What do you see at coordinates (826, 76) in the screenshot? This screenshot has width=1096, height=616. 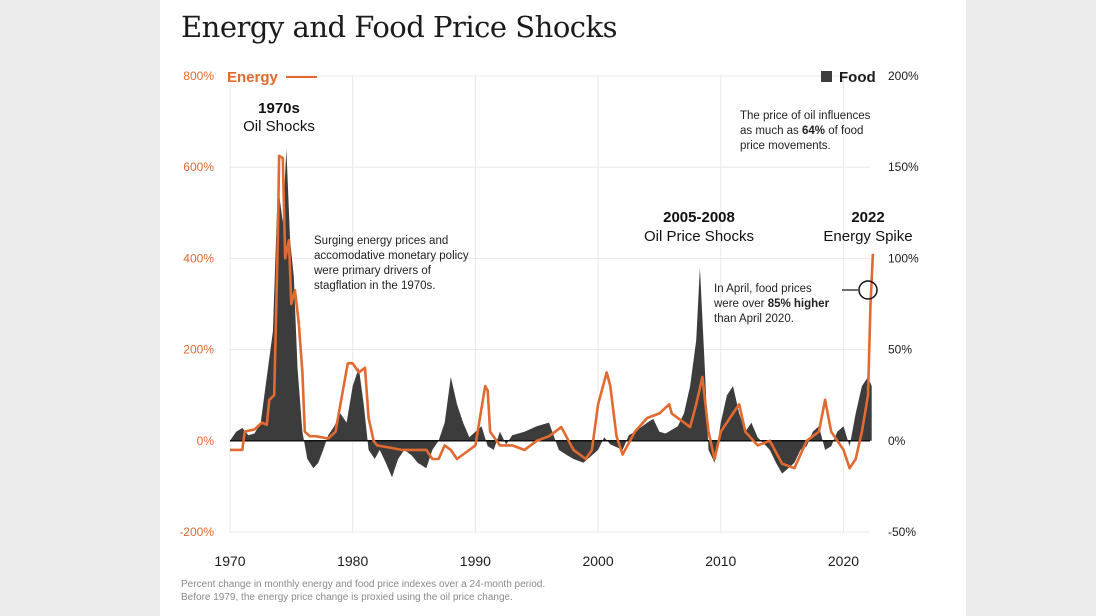 I see `legend-food-swatch` at bounding box center [826, 76].